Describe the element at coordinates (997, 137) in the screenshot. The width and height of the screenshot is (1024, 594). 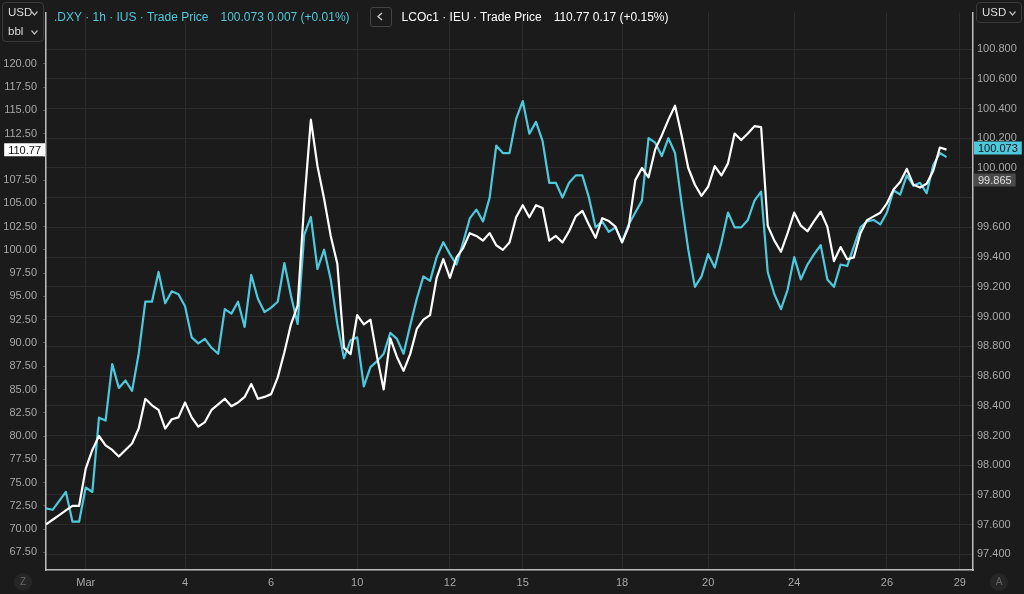
I see `y2-tick-label: 100.200` at that location.